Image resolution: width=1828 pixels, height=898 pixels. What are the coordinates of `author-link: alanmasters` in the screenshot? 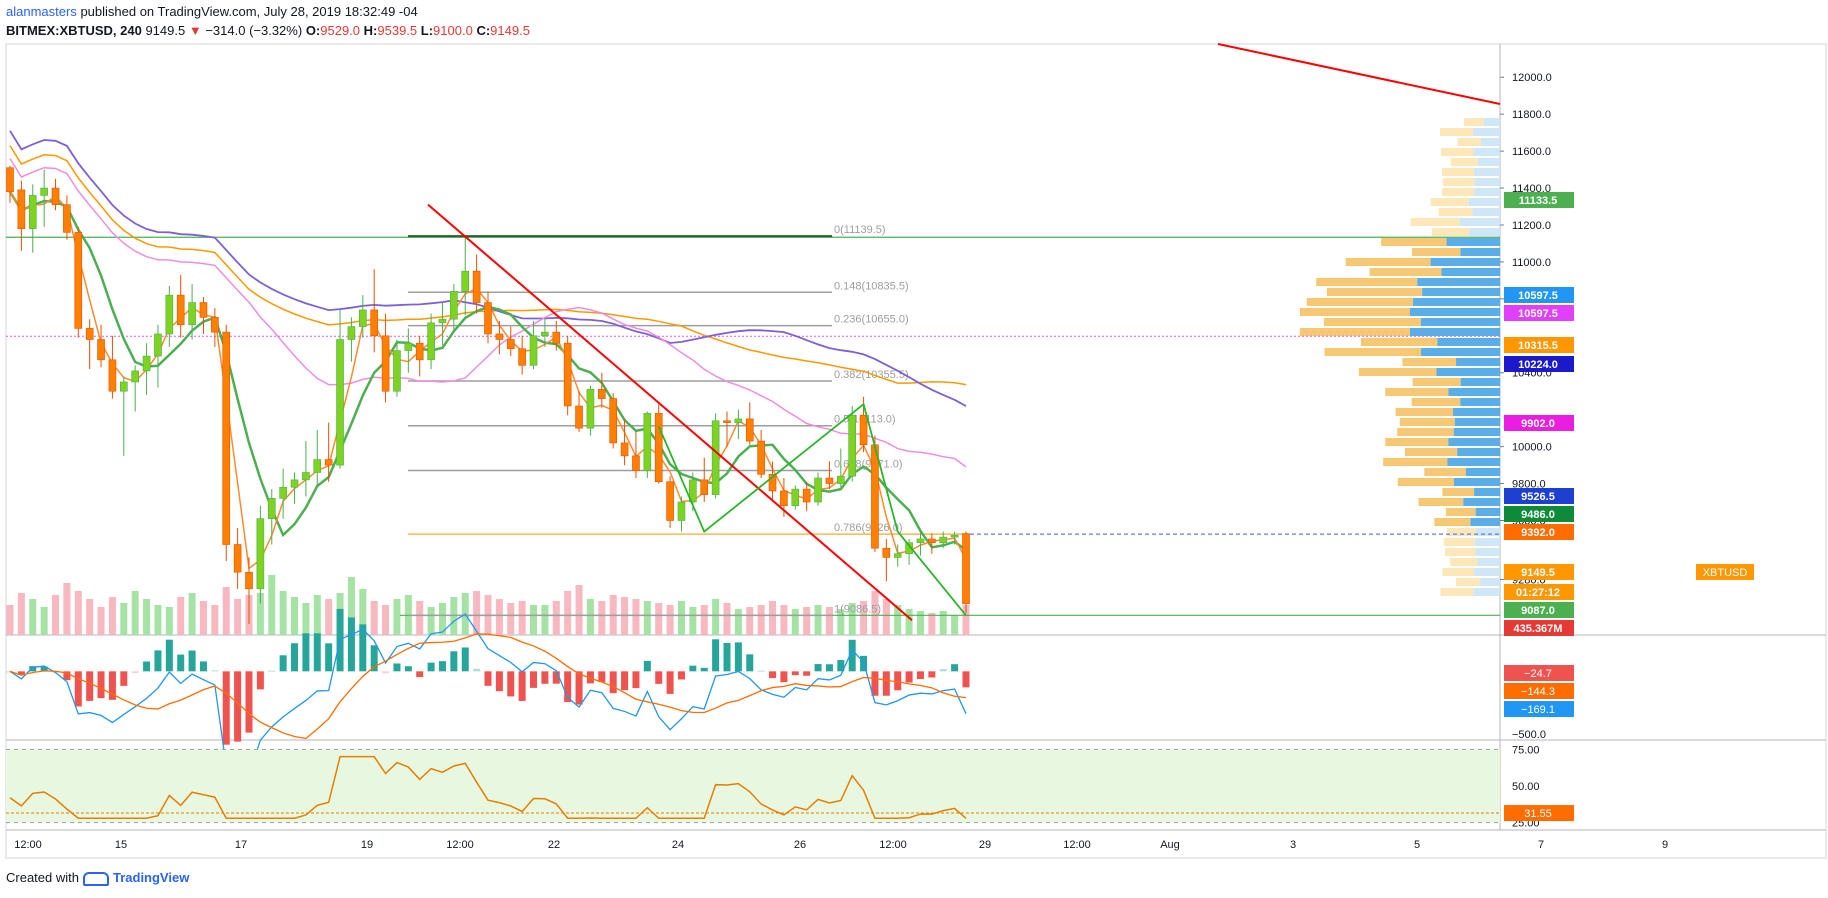 It's located at (41, 11).